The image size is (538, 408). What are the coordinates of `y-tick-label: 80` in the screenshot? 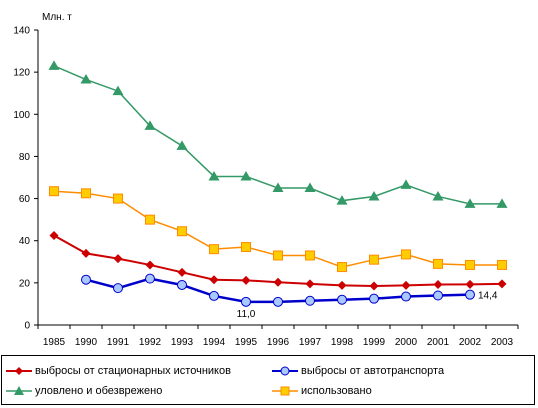 It's located at (25, 157).